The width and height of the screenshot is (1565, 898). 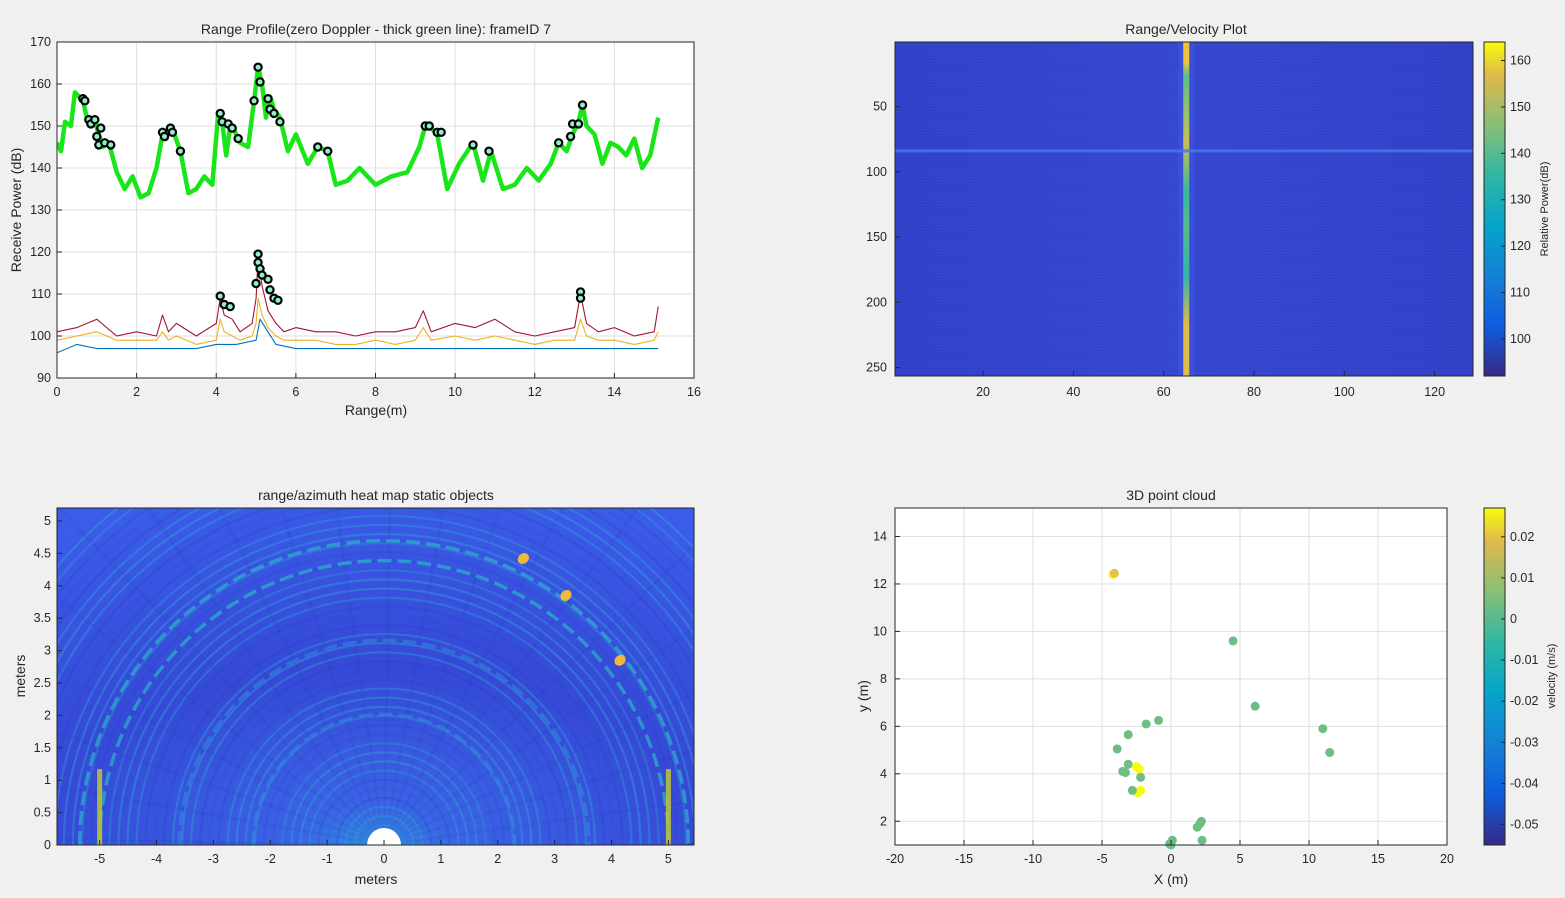 What do you see at coordinates (1524, 742) in the screenshot?
I see `point-cloud-colorbar-tick: -0.03` at bounding box center [1524, 742].